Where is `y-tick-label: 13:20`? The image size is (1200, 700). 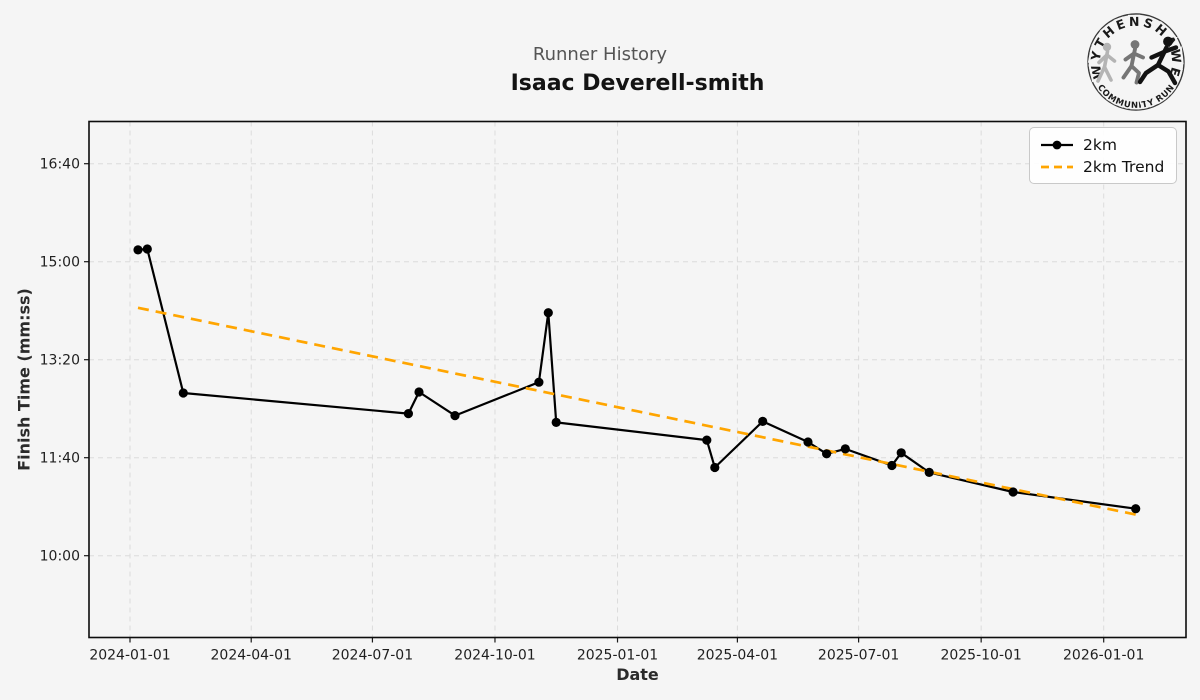
y-tick-label: 13:20 is located at coordinates (60, 361).